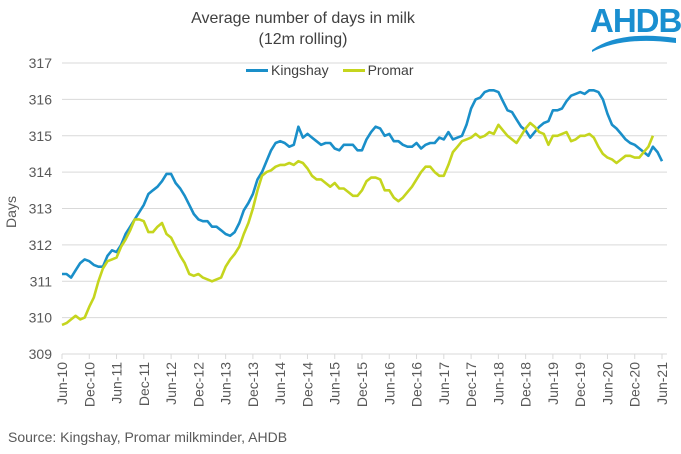 Image resolution: width=681 pixels, height=454 pixels. What do you see at coordinates (41, 99) in the screenshot?
I see `y-tick-label: 316` at bounding box center [41, 99].